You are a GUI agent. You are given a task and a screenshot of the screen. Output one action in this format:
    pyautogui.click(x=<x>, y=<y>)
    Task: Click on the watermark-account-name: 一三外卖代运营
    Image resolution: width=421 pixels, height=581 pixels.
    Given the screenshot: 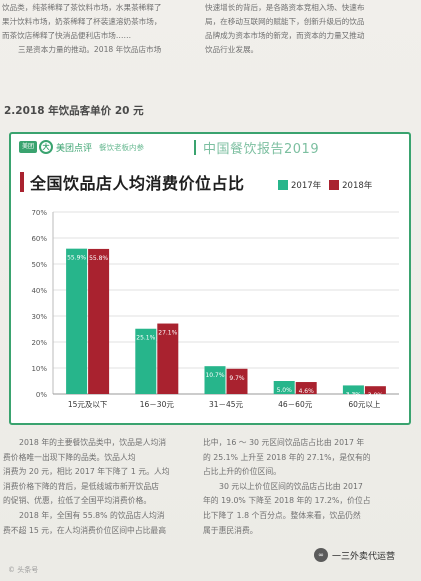 What is the action you would take?
    pyautogui.click(x=364, y=556)
    